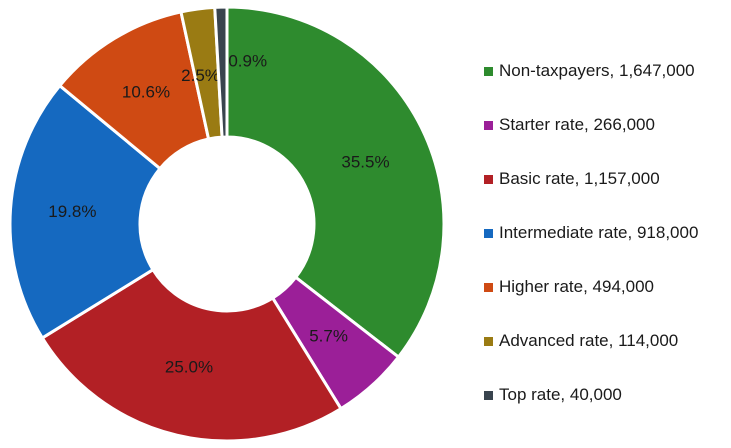  What do you see at coordinates (247, 61) in the screenshot?
I see `pie-slice-pct-label-top-rate: 0.9%` at bounding box center [247, 61].